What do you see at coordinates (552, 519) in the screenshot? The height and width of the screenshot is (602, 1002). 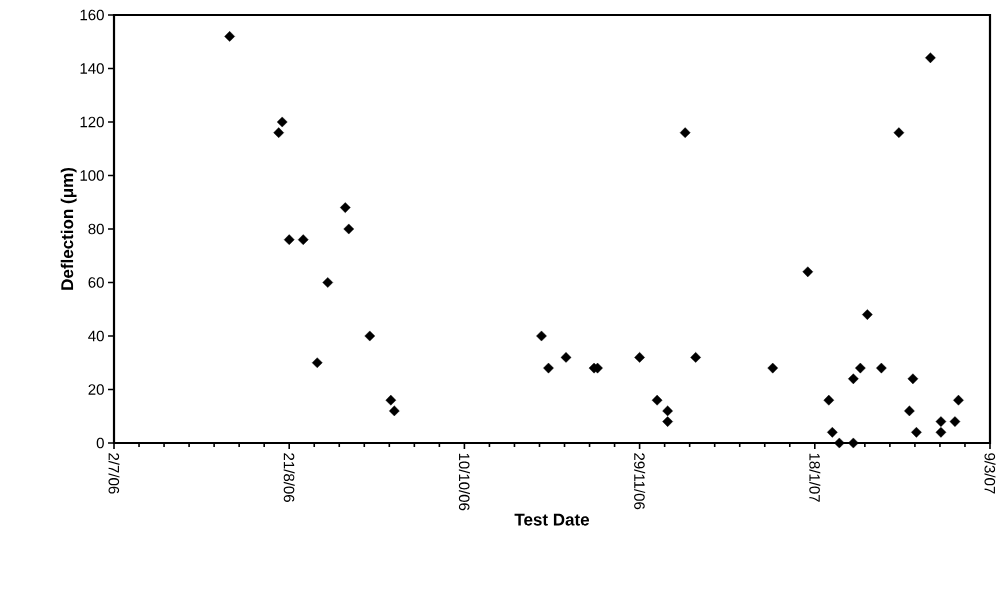 I see `x-axis-title: Test Date` at bounding box center [552, 519].